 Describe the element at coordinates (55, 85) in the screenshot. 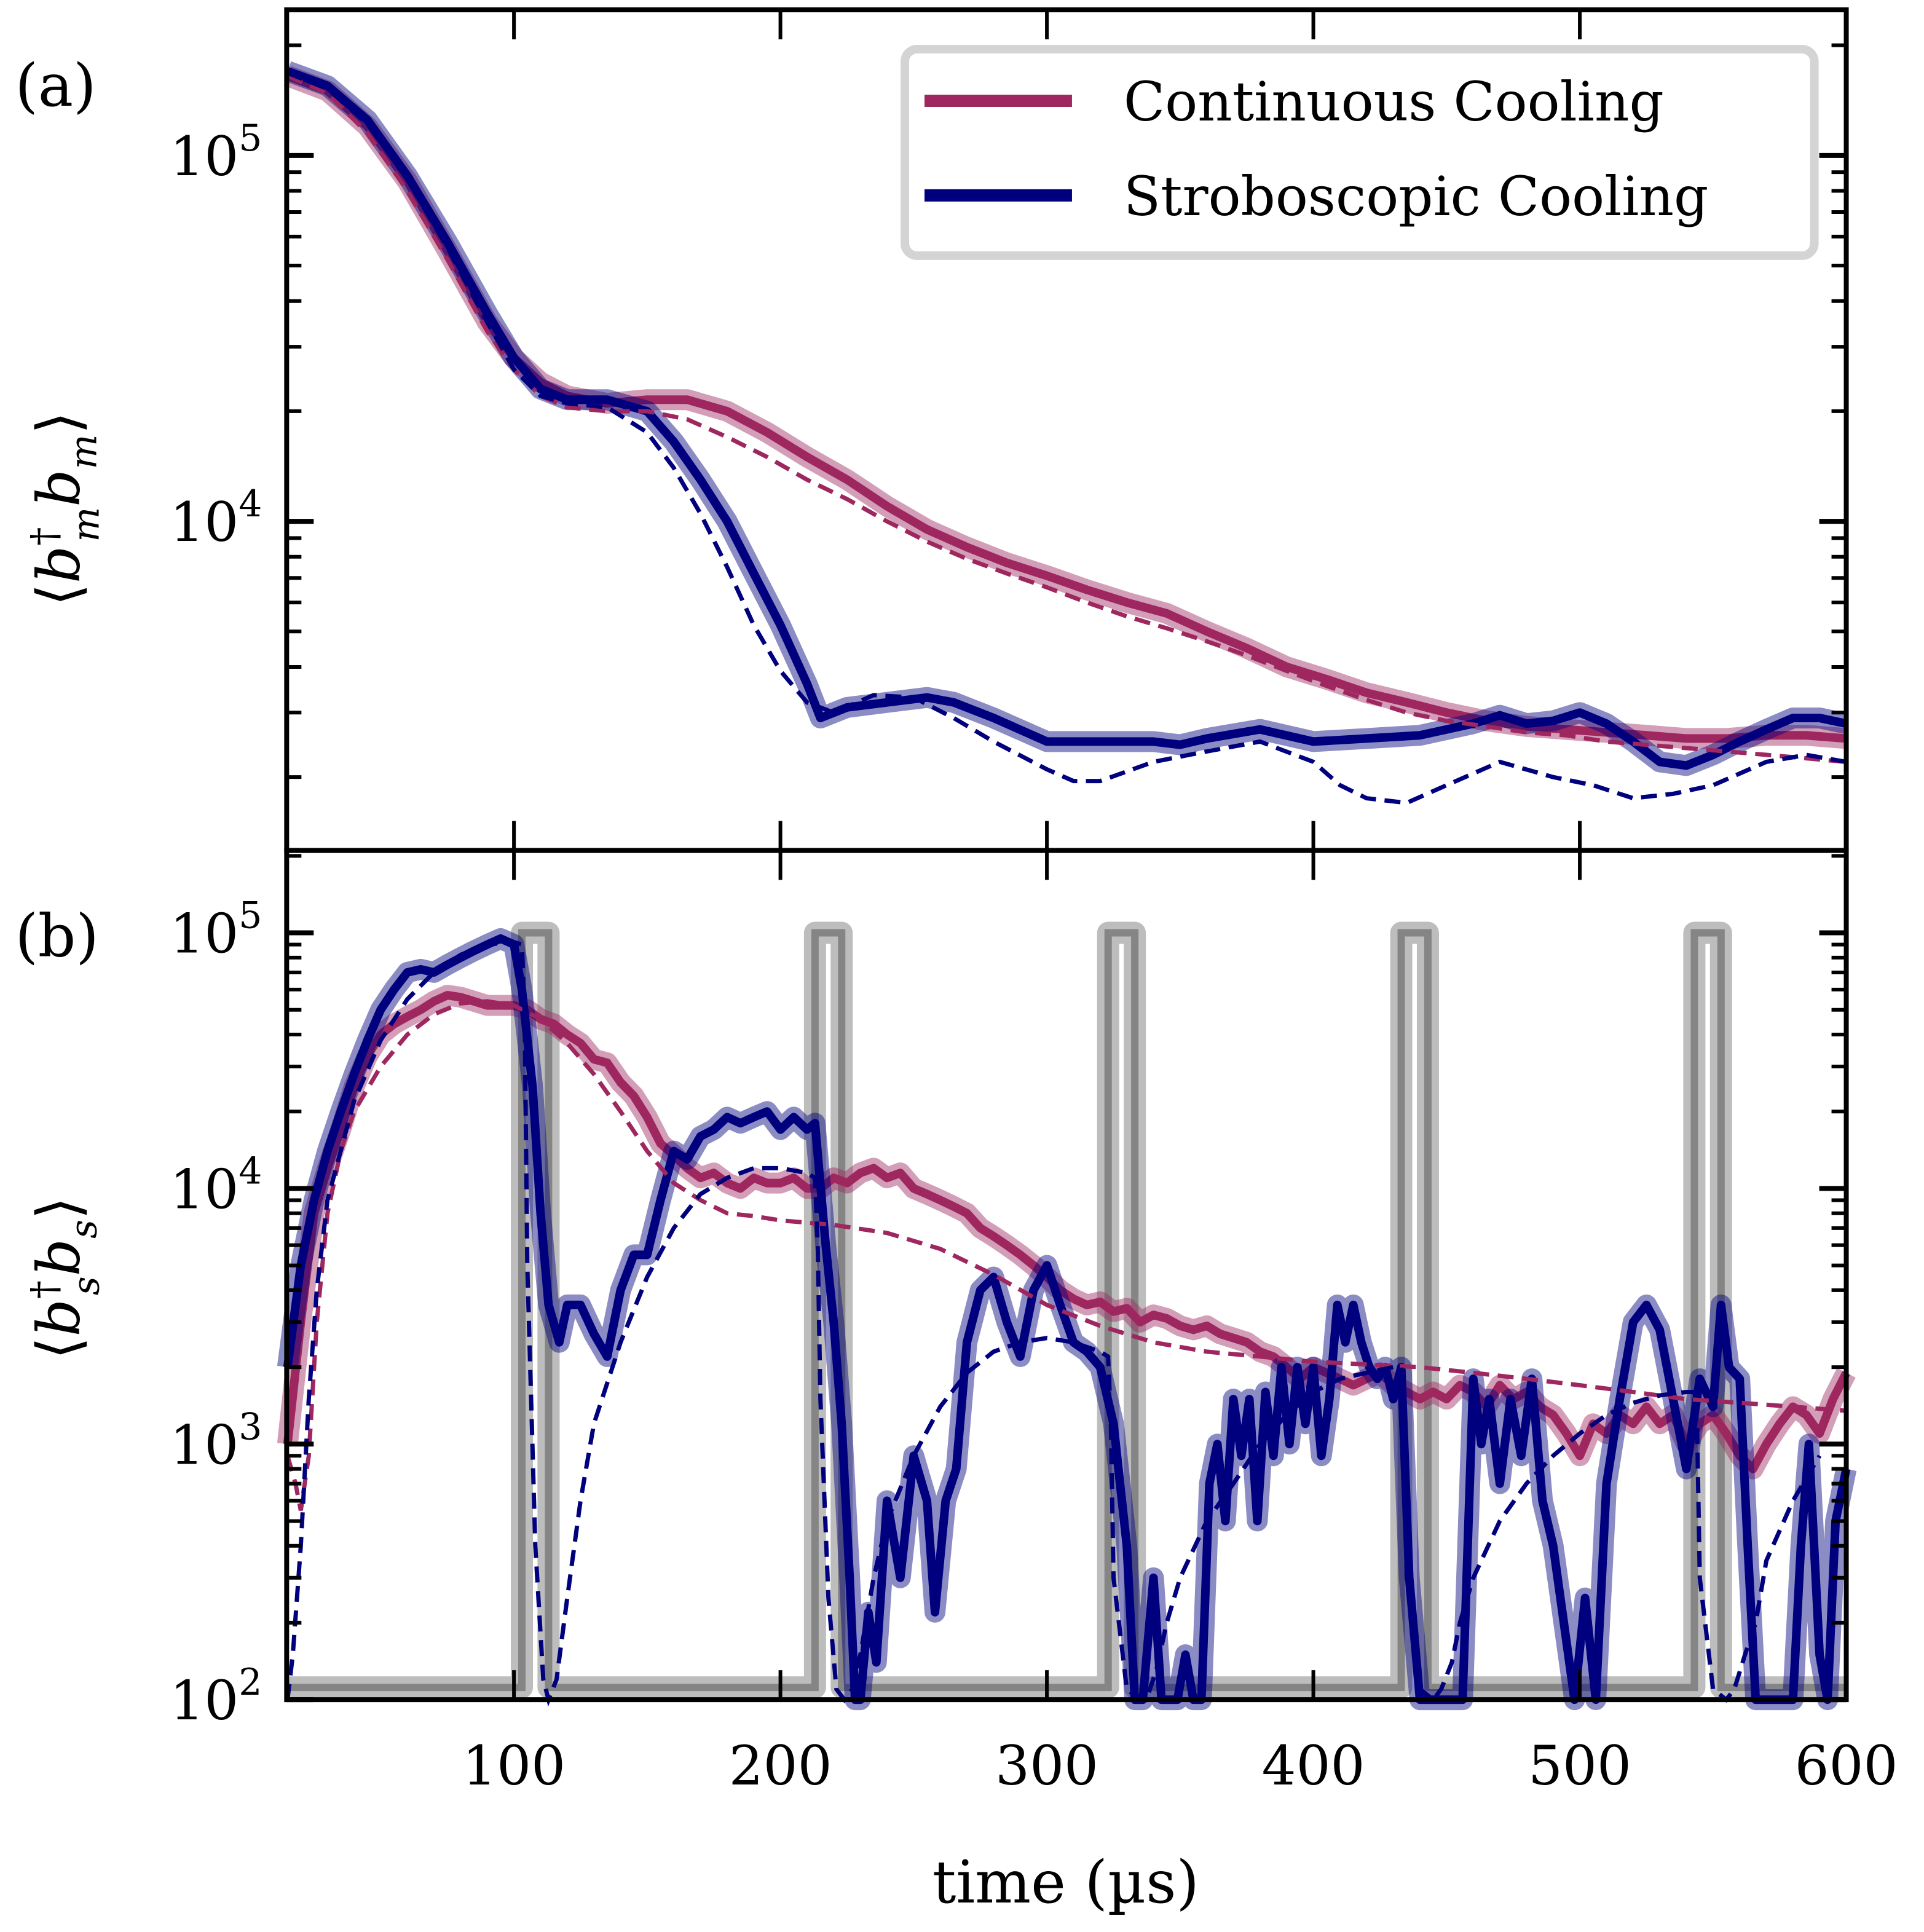

I see `panel-label: (a)` at that location.